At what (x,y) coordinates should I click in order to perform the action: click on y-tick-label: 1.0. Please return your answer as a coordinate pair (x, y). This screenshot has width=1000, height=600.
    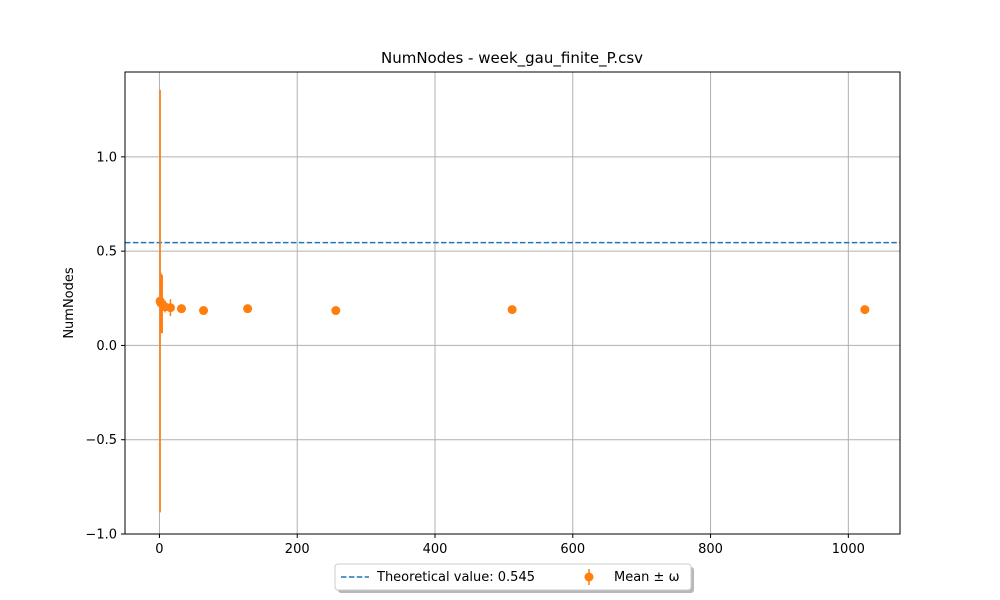
    Looking at the image, I should click on (106, 157).